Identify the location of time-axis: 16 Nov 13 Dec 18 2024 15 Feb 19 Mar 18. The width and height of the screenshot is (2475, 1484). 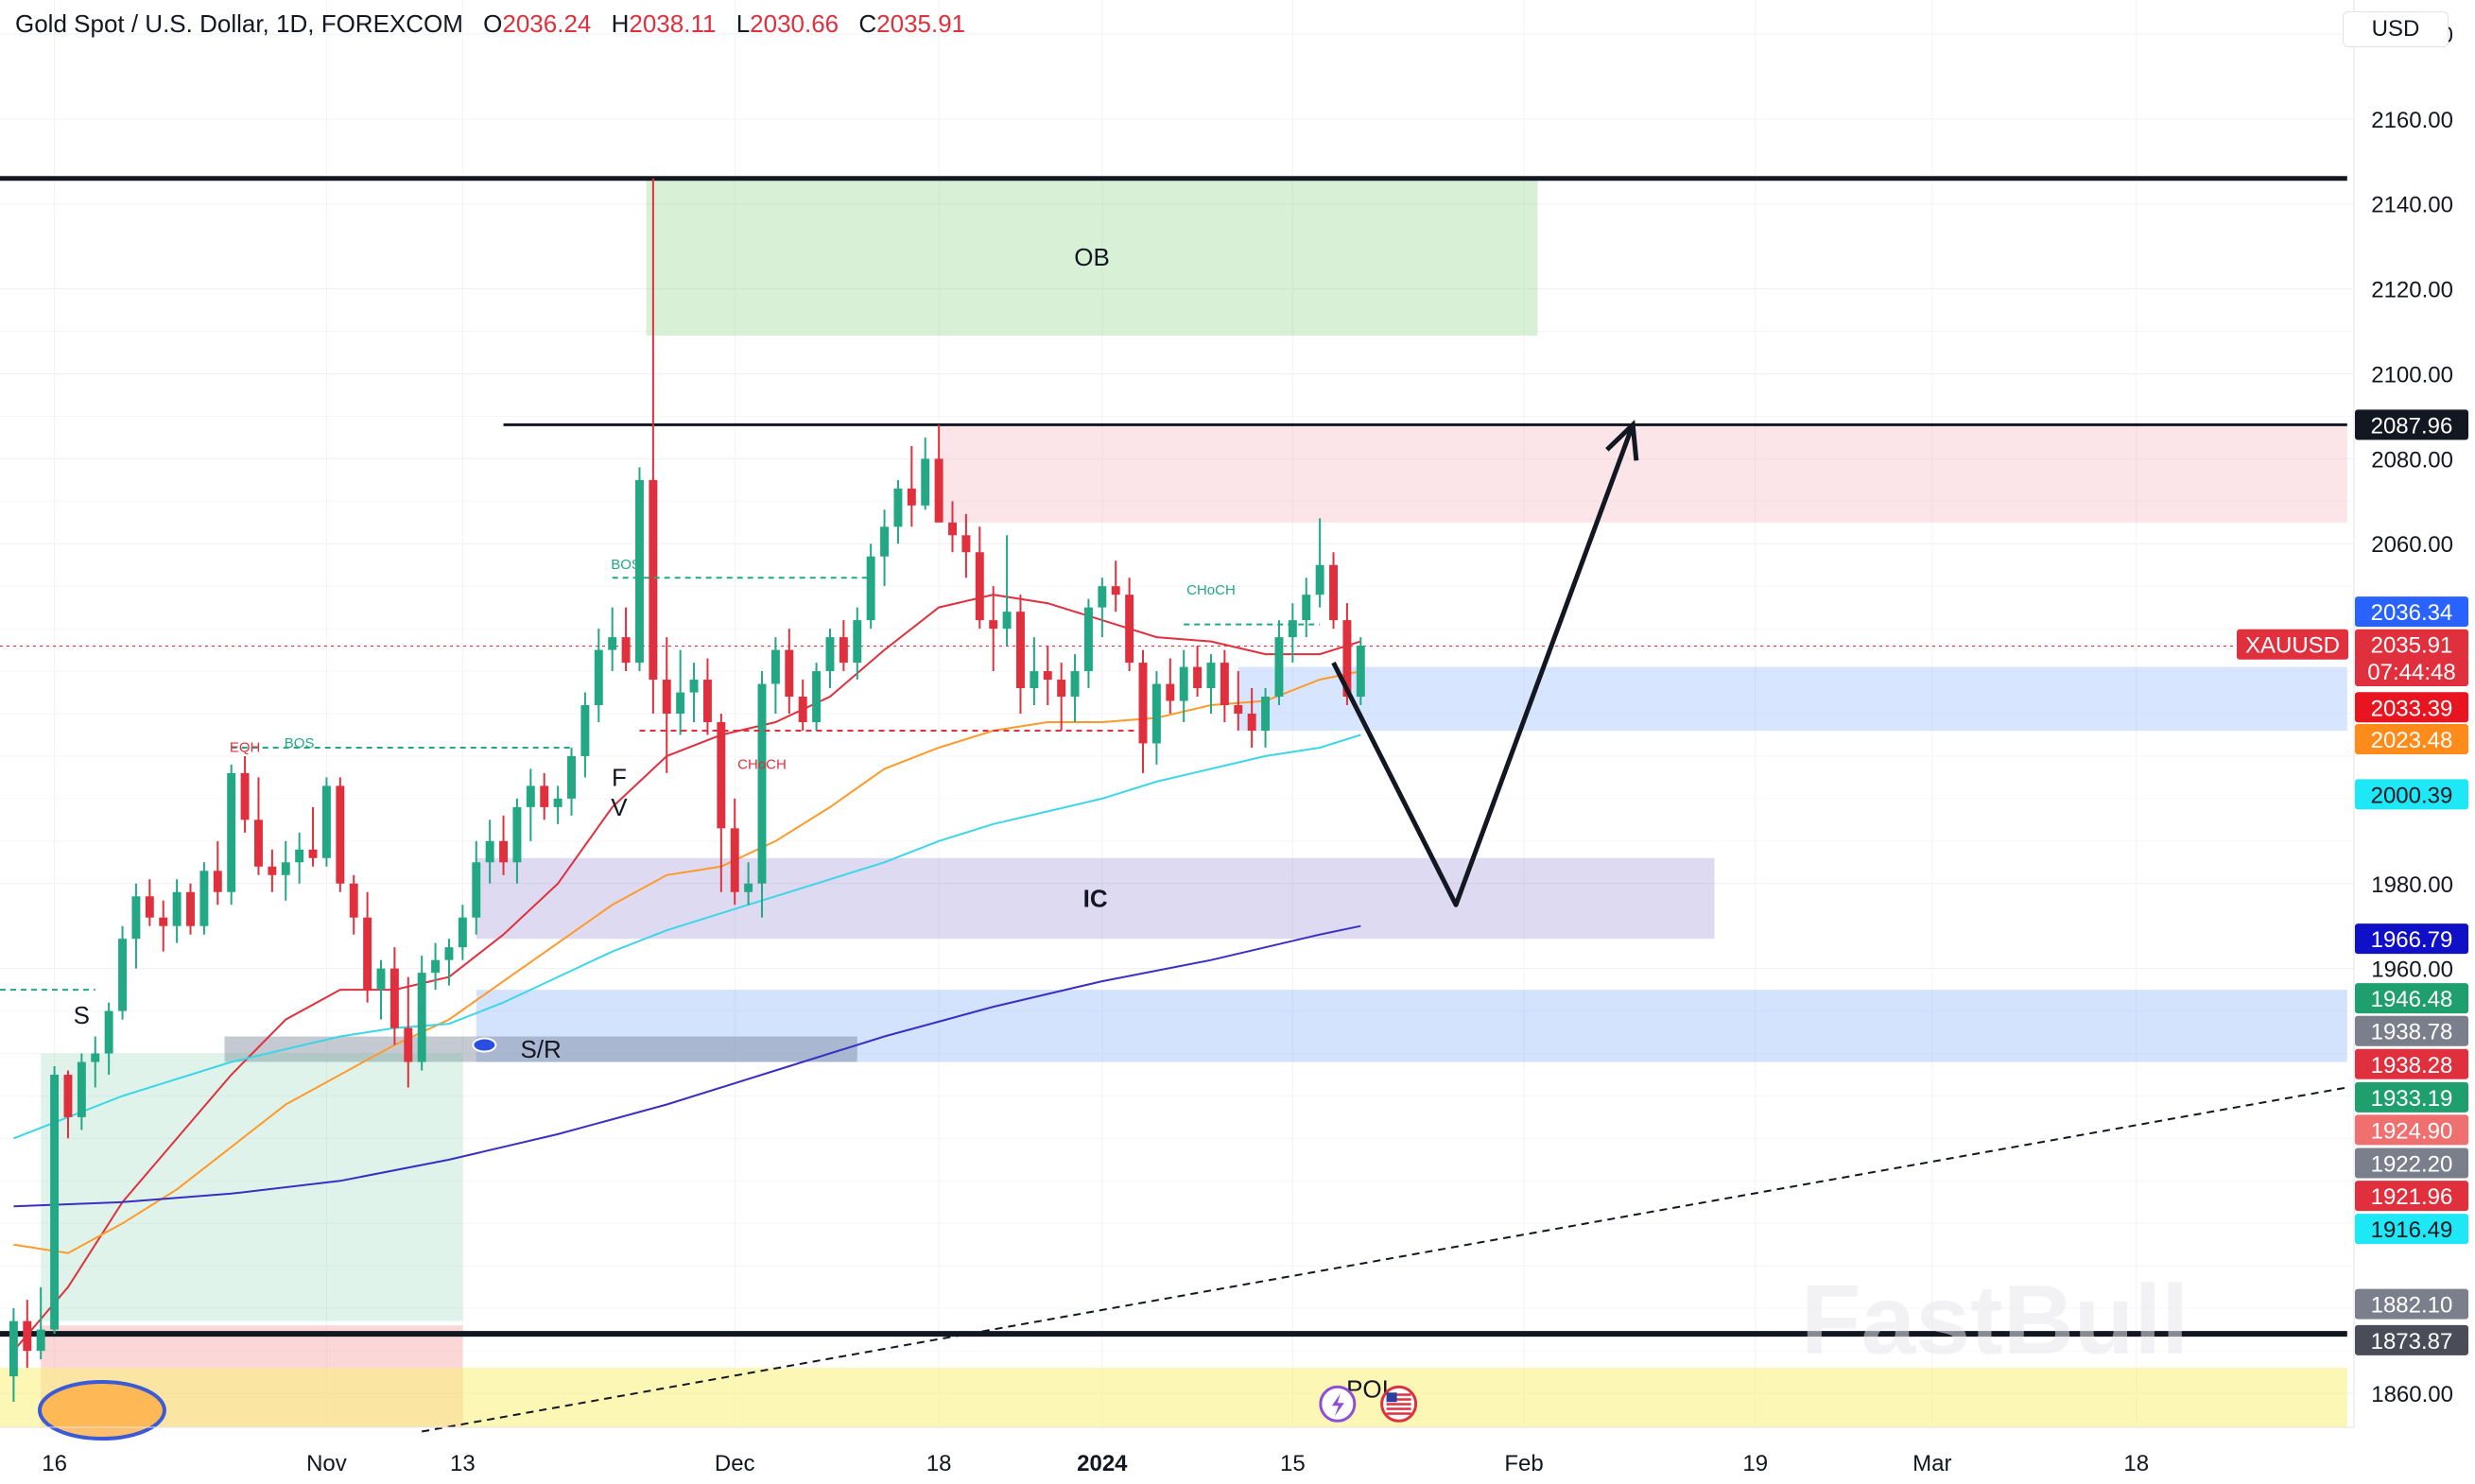
(1177, 1451).